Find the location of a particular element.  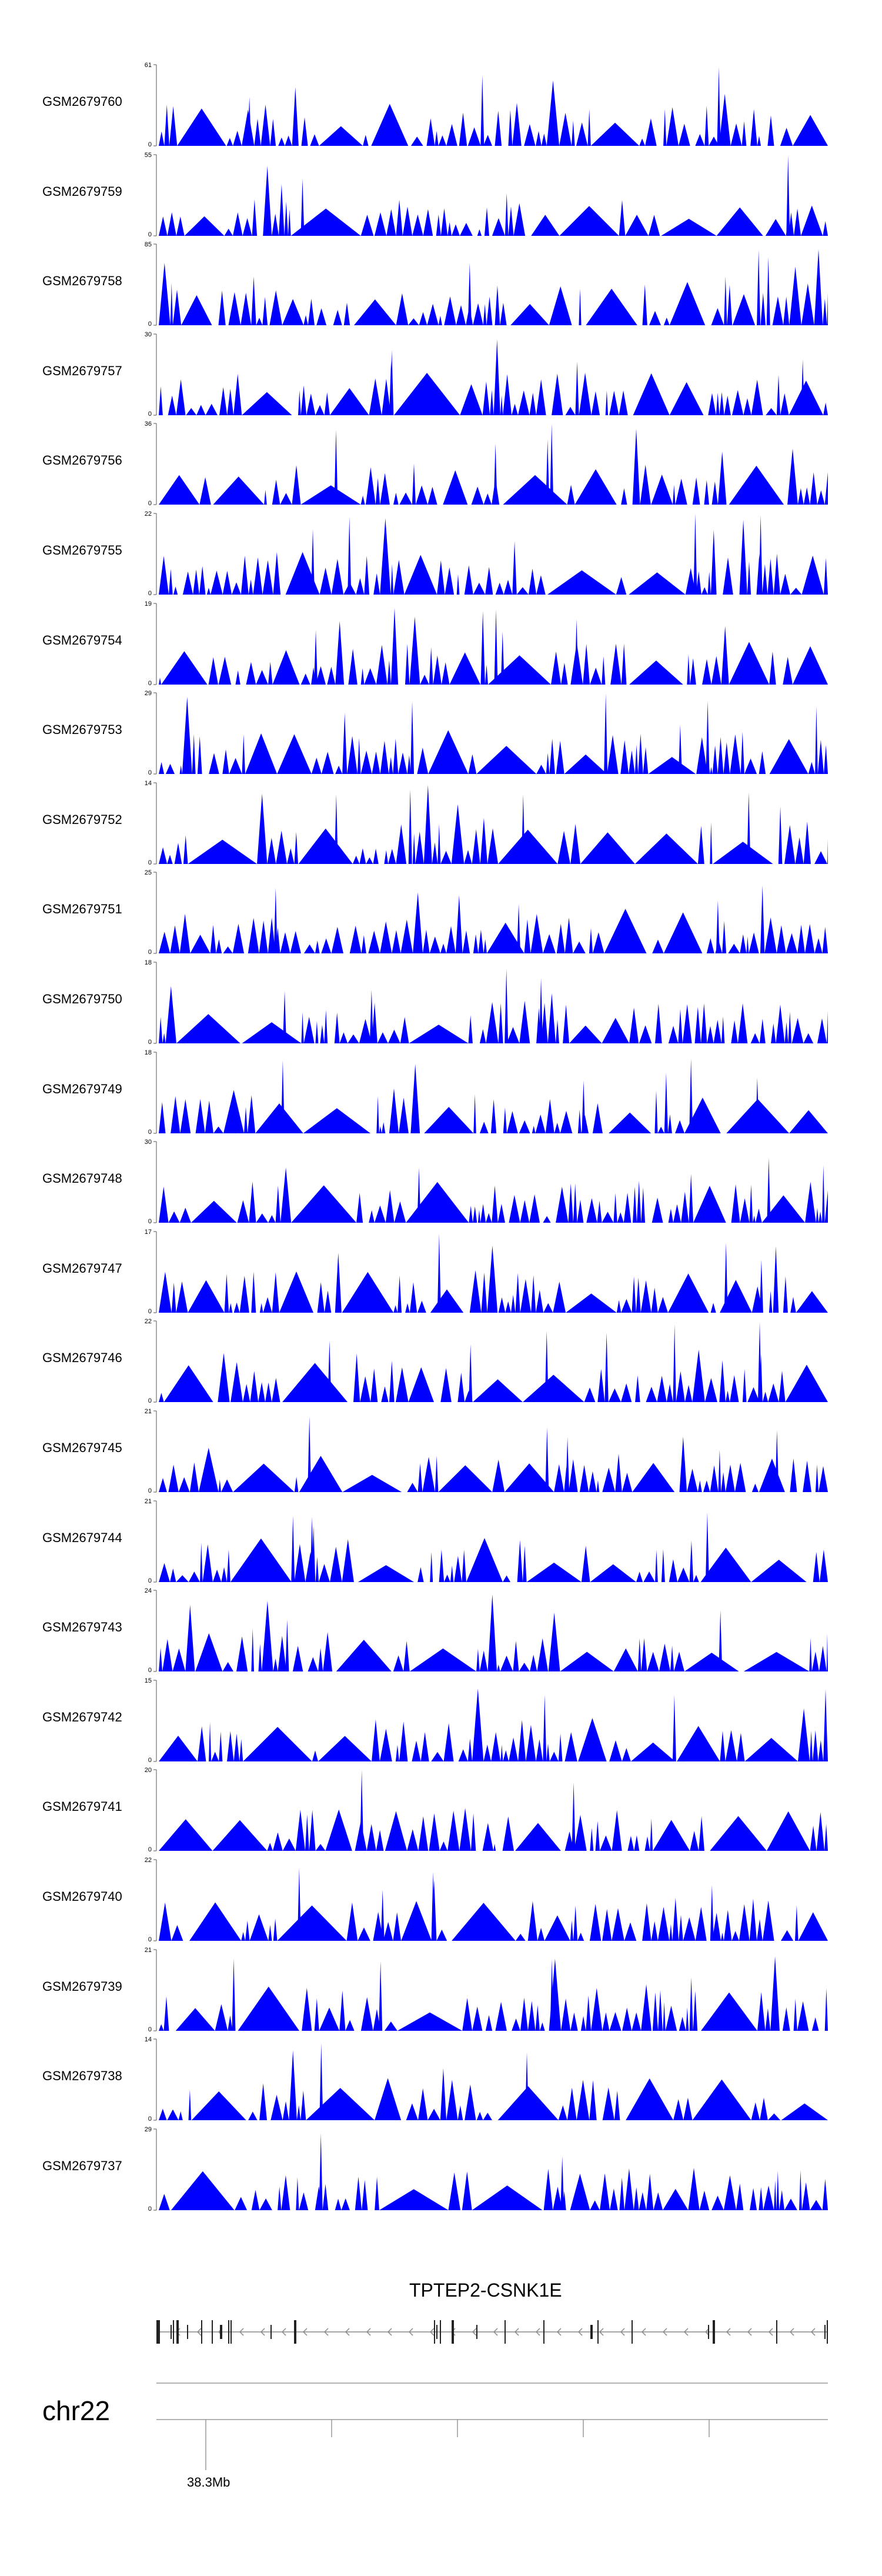

track-GSM2679742: GSM2679742 15 0 is located at coordinates (441, 1721).